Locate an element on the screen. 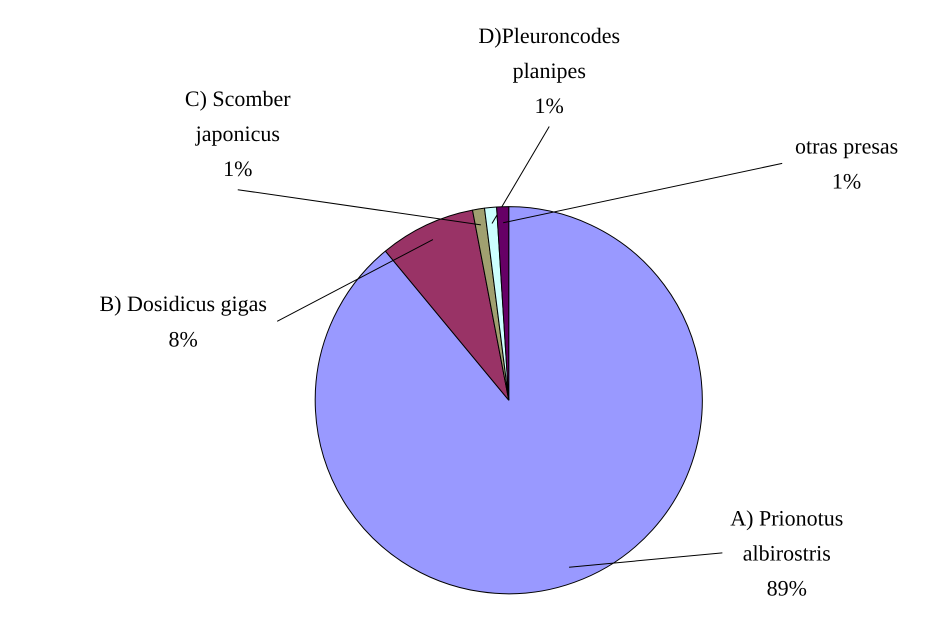  slice-label: otras presas is located at coordinates (846, 145).